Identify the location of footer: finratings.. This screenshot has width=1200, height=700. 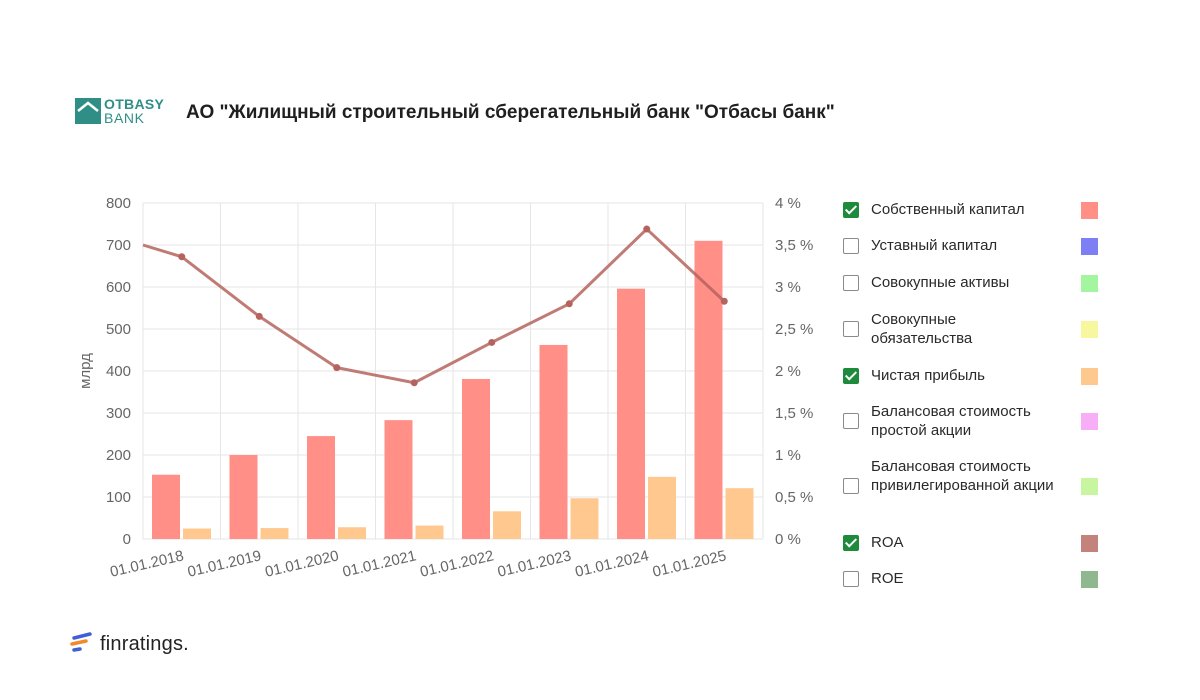
(129, 644).